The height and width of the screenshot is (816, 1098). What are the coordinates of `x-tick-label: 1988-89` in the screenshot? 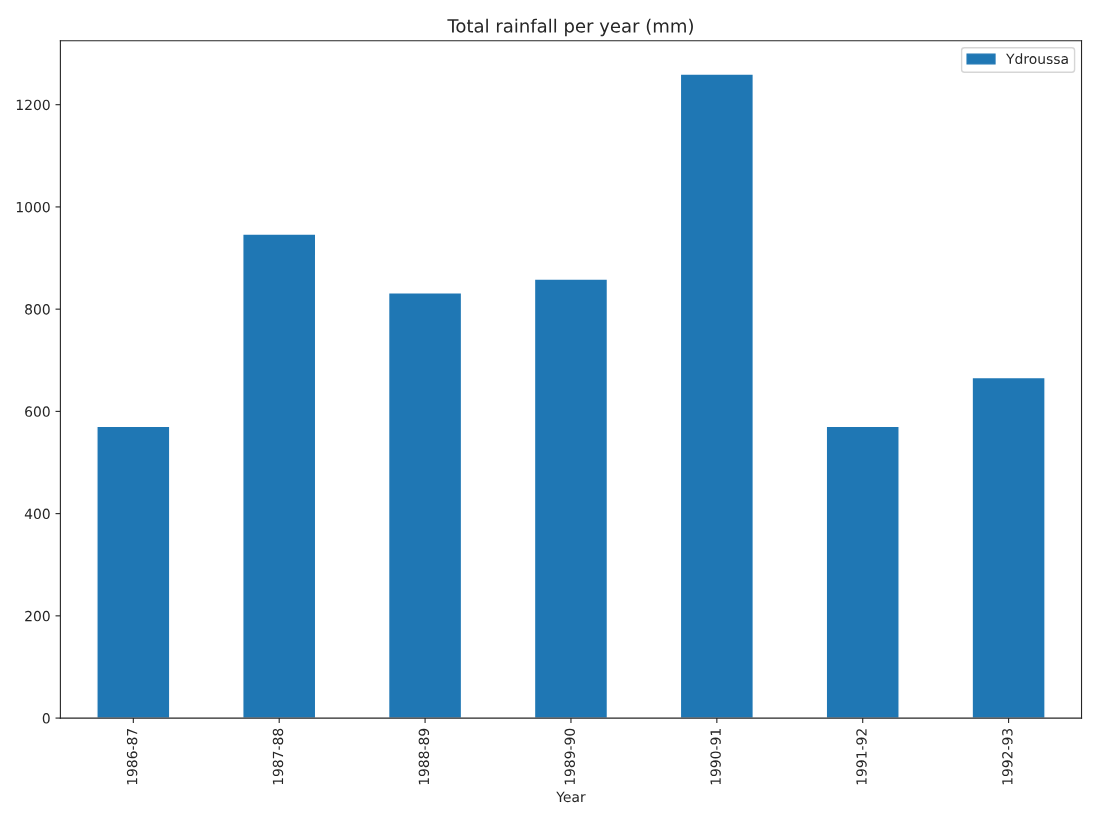 It's located at (424, 756).